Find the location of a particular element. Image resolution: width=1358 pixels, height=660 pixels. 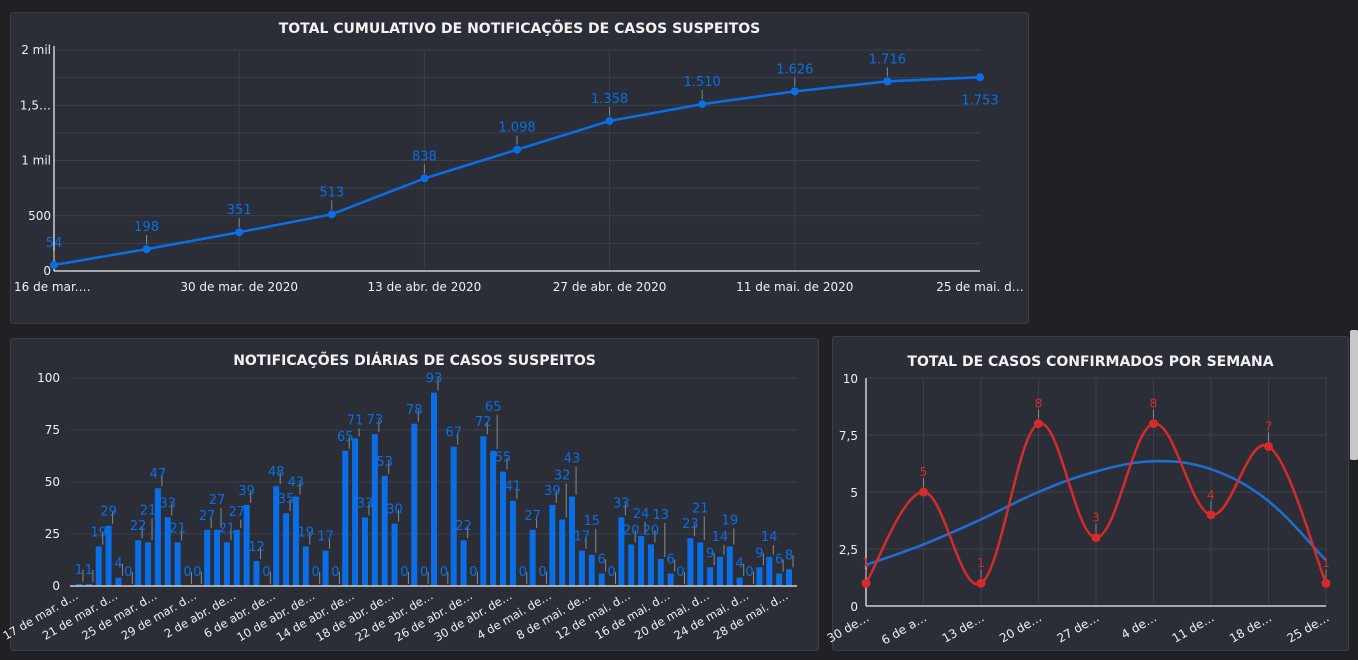

bar-value-label: 78 is located at coordinates (414, 410).